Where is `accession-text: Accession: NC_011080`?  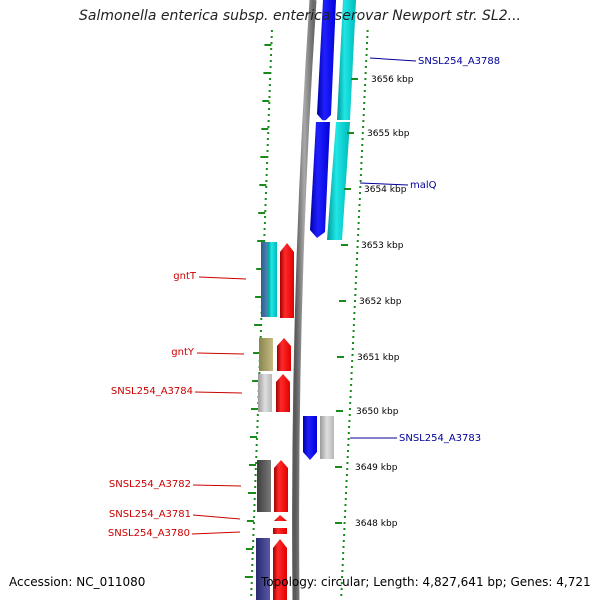 accession-text: Accession: NC_011080 is located at coordinates (77, 582).